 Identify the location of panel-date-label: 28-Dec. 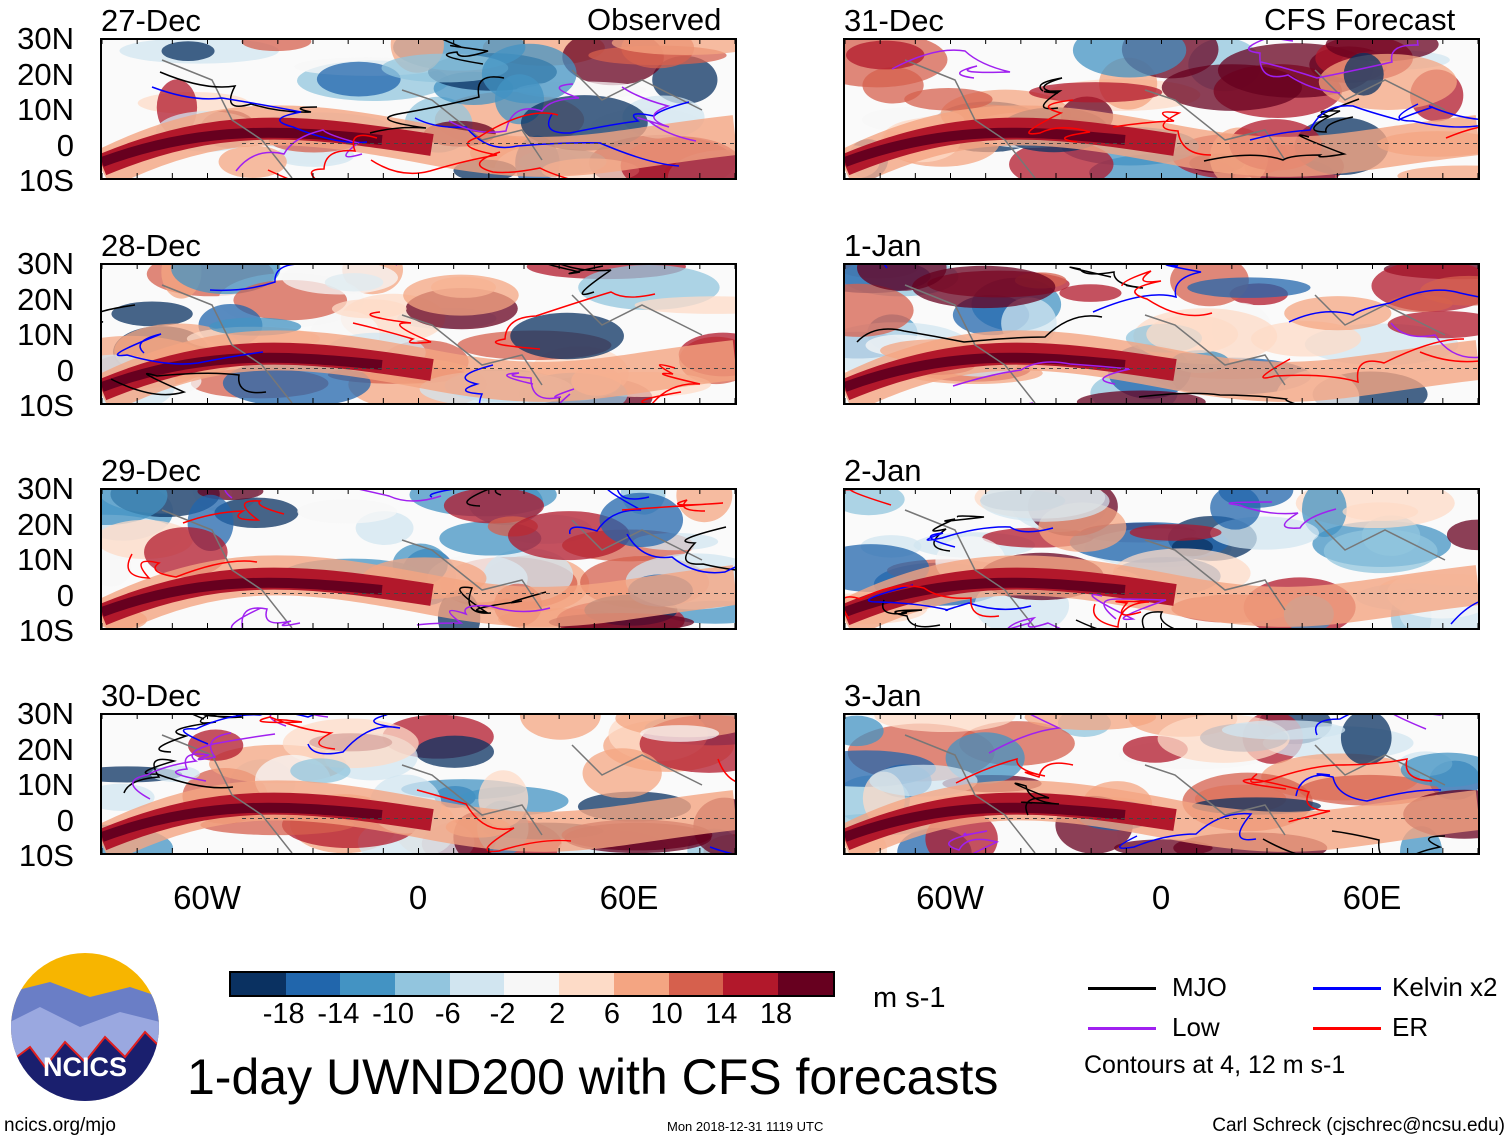
(151, 245).